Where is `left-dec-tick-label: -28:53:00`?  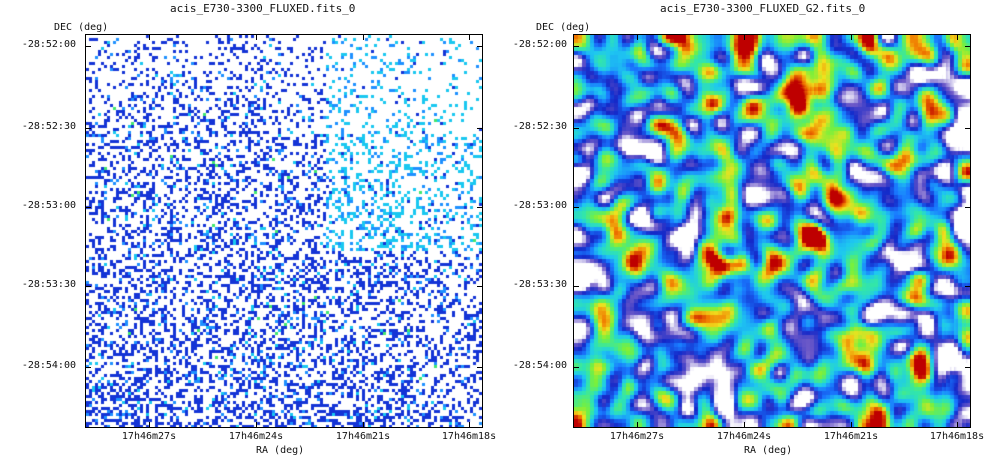
left-dec-tick-label: -28:53:00 is located at coordinates (48, 205).